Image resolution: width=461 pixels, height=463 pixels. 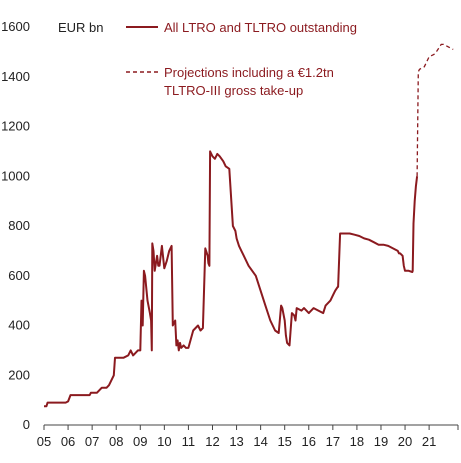 I want to click on y-tick-label: 600, so click(x=19, y=275).